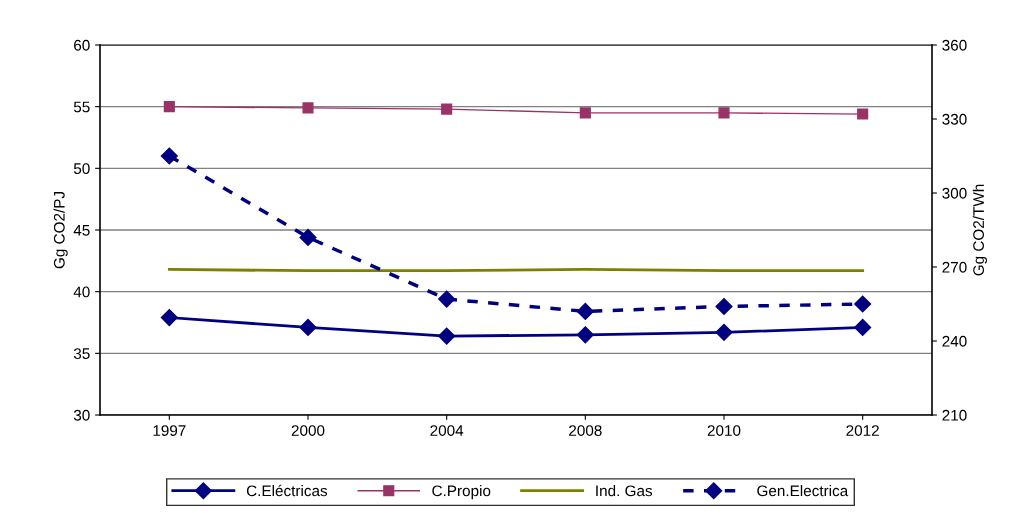 This screenshot has width=1021, height=513. Describe the element at coordinates (82, 45) in the screenshot. I see `y-tick-label: 60` at that location.